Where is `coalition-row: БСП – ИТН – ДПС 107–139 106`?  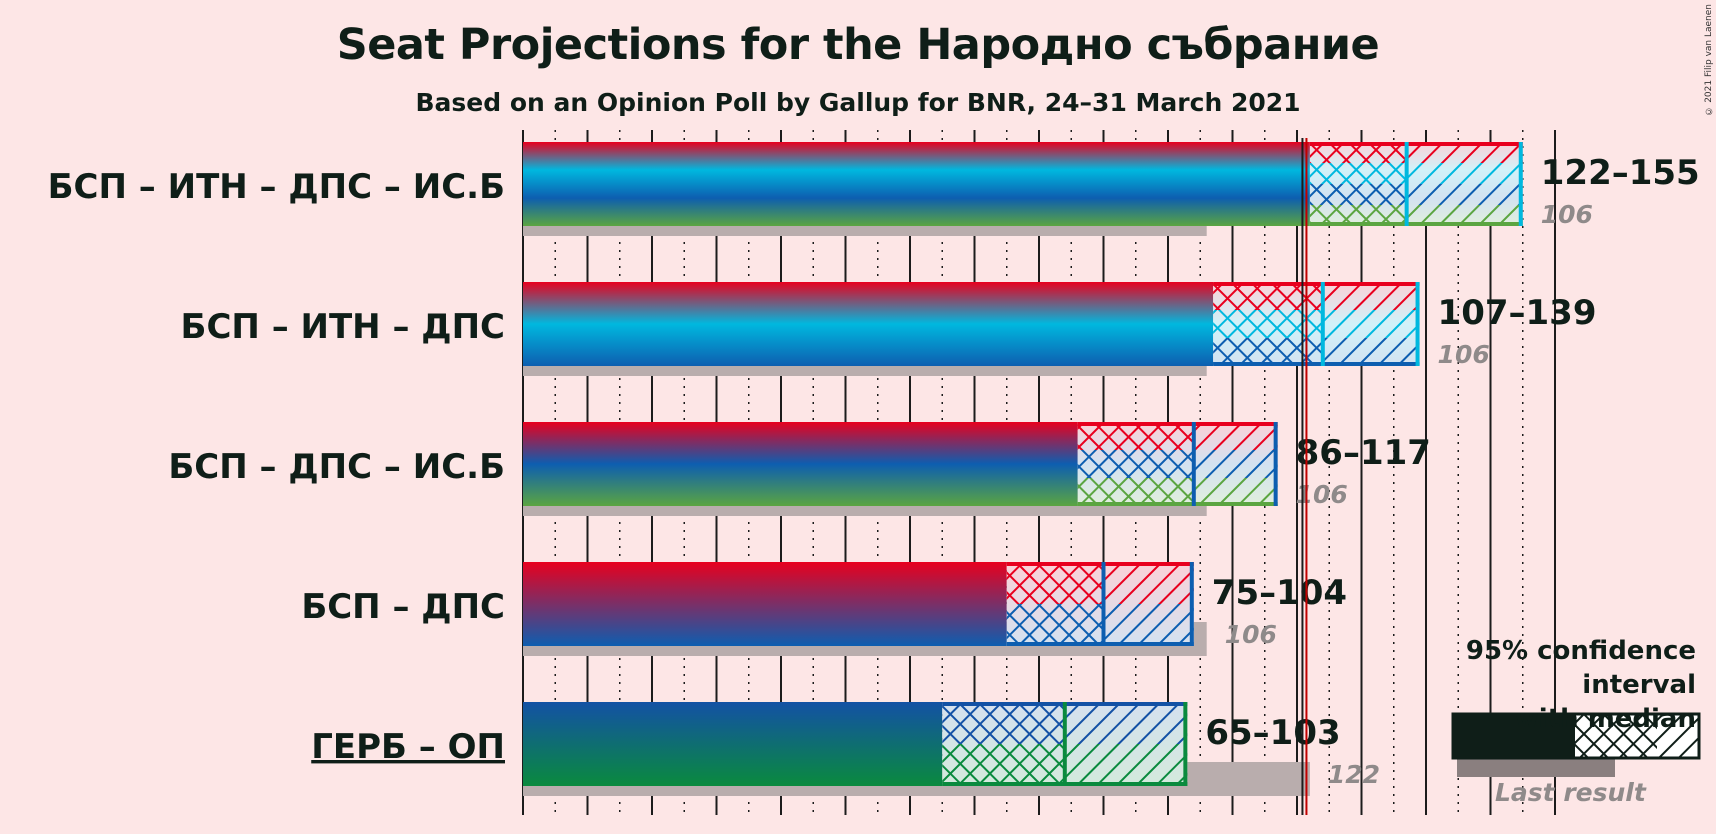
coalition-row: БСП – ИТН – ДПС 107–139 106 is located at coordinates (889, 329).